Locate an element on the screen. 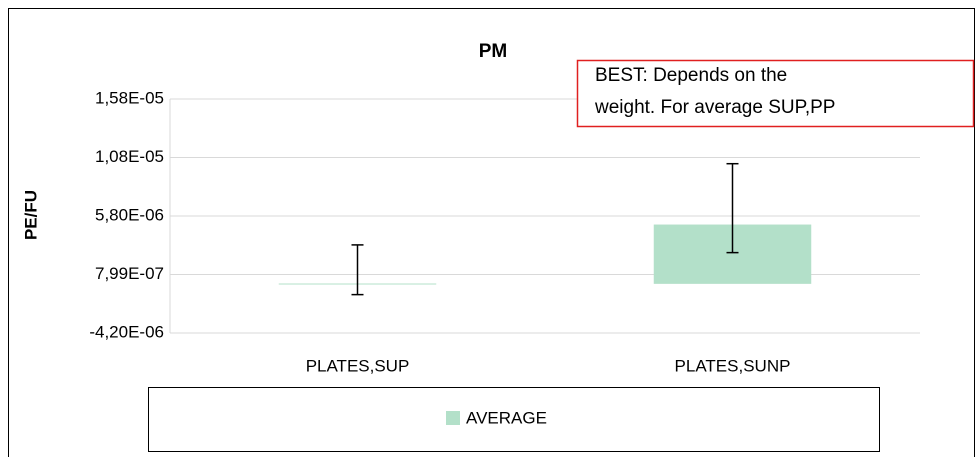  annotation-box is located at coordinates (775, 93).